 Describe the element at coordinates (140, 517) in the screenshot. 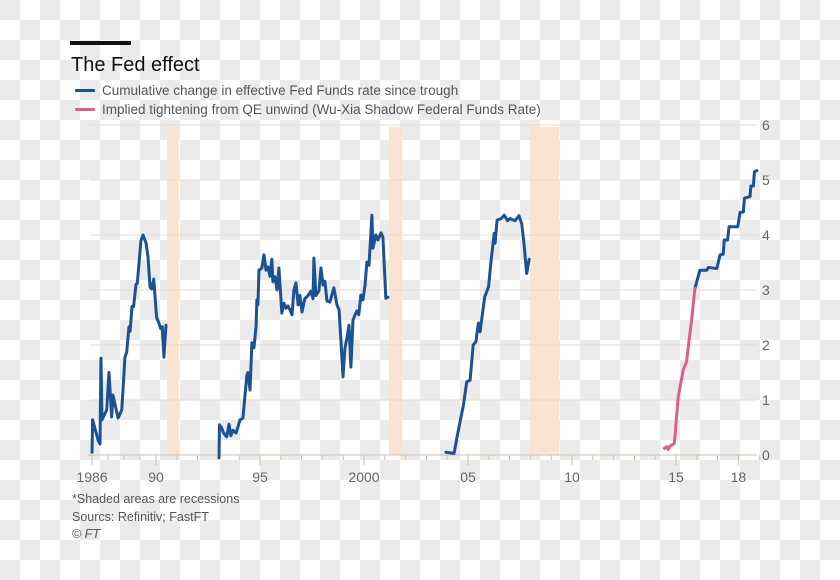

I see `footnote-sources: Sourcs: Refinitiv; FastFT` at that location.